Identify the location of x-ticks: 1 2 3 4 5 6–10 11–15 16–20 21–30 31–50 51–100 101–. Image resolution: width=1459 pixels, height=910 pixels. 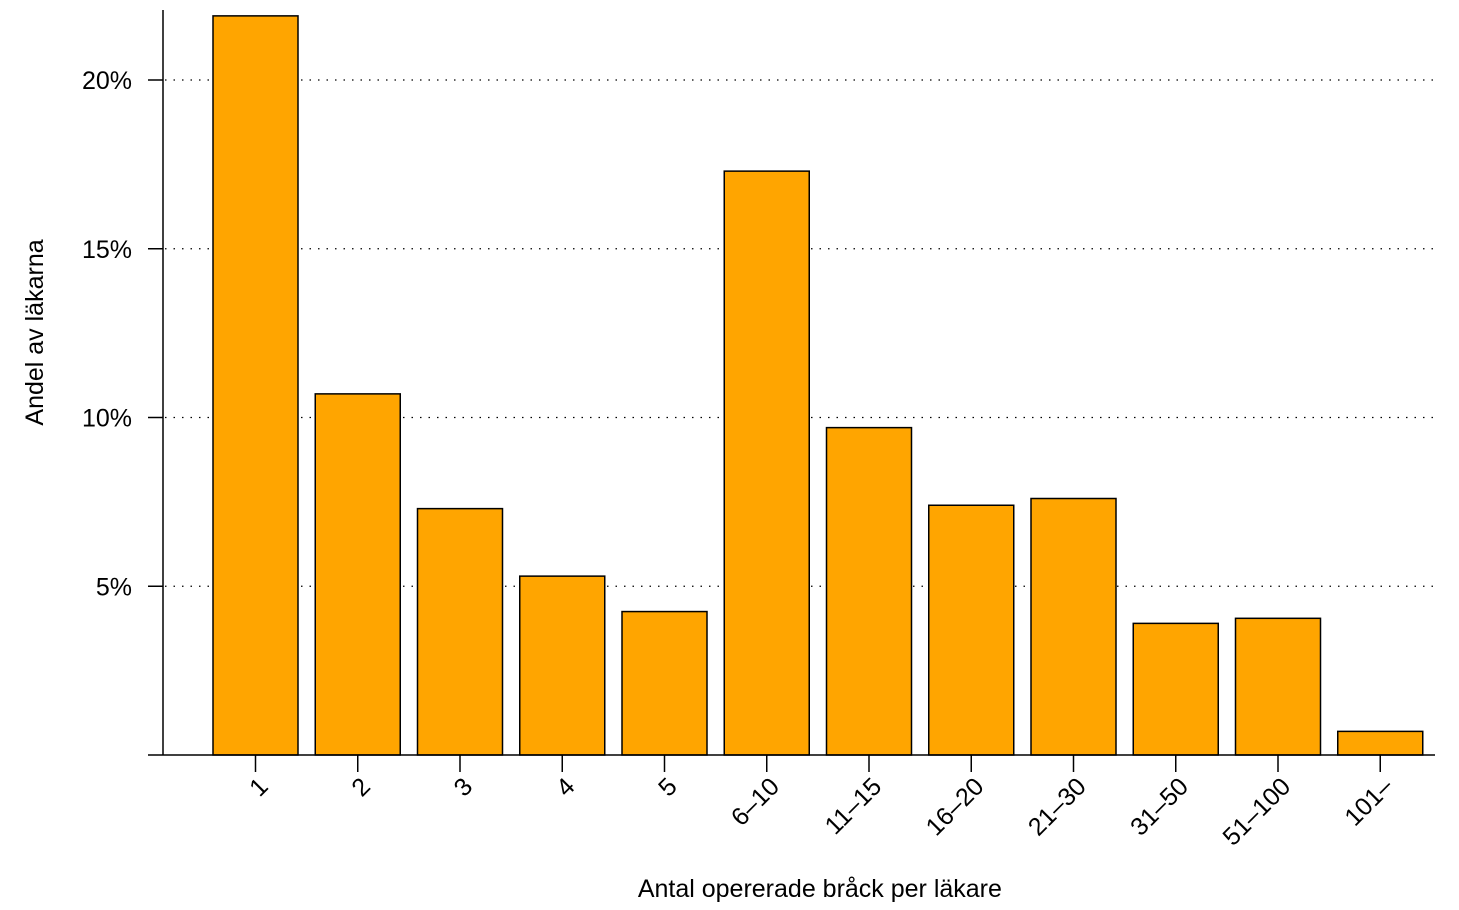
(821, 803).